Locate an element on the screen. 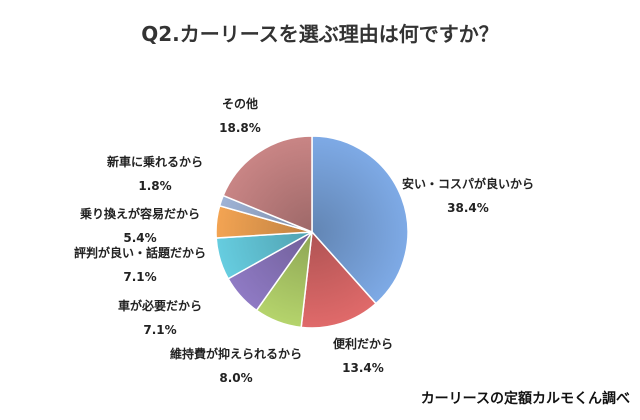  slice-value-8: 18.8% is located at coordinates (240, 128).